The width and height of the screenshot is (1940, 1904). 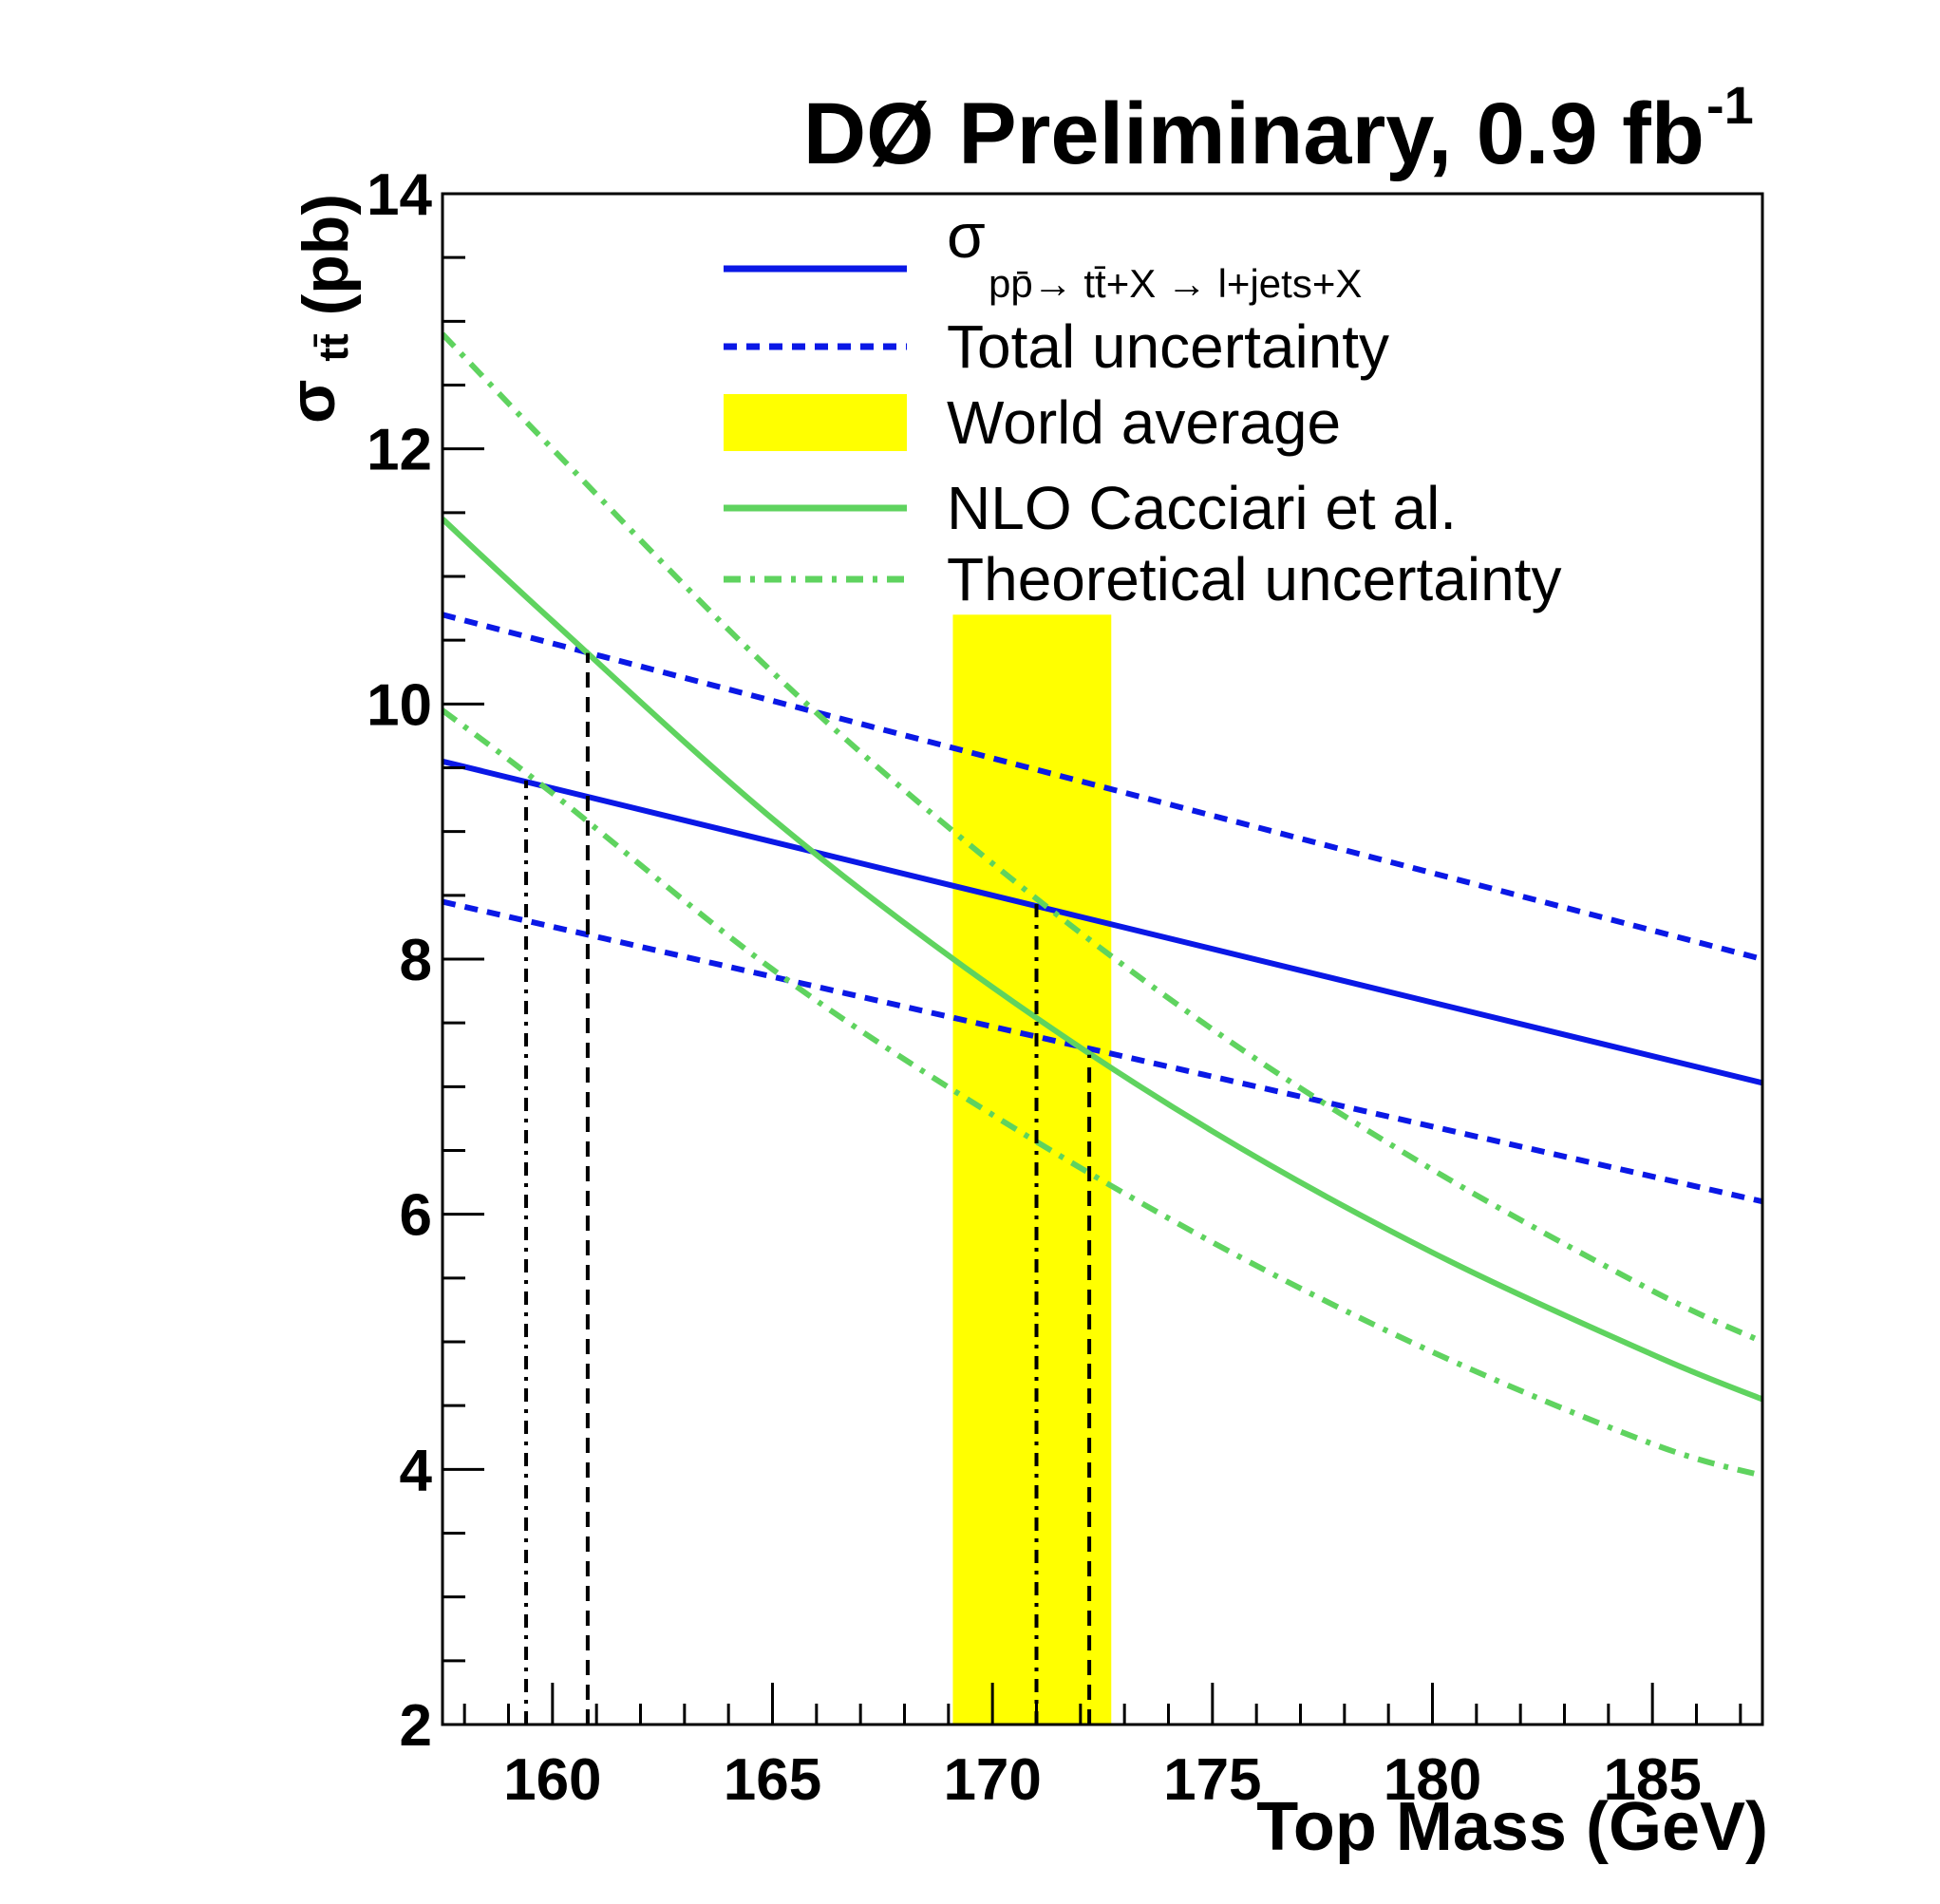 What do you see at coordinates (416, 1216) in the screenshot?
I see `y-tick-label: 6` at bounding box center [416, 1216].